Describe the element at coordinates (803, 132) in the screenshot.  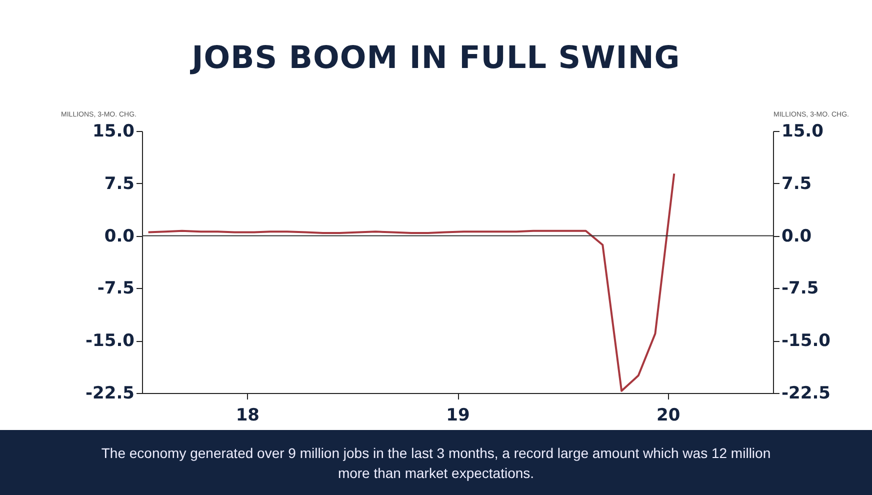
I see `y2-tick-label: 15.0` at that location.